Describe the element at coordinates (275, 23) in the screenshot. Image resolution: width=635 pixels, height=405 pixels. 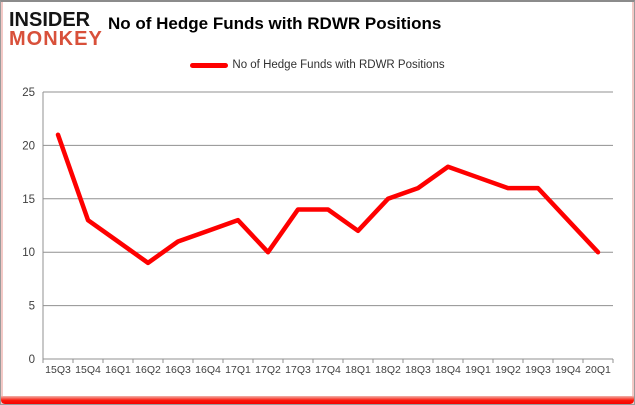
I see `chart-title: No of Hedge Funds with RDWR Positions` at that location.